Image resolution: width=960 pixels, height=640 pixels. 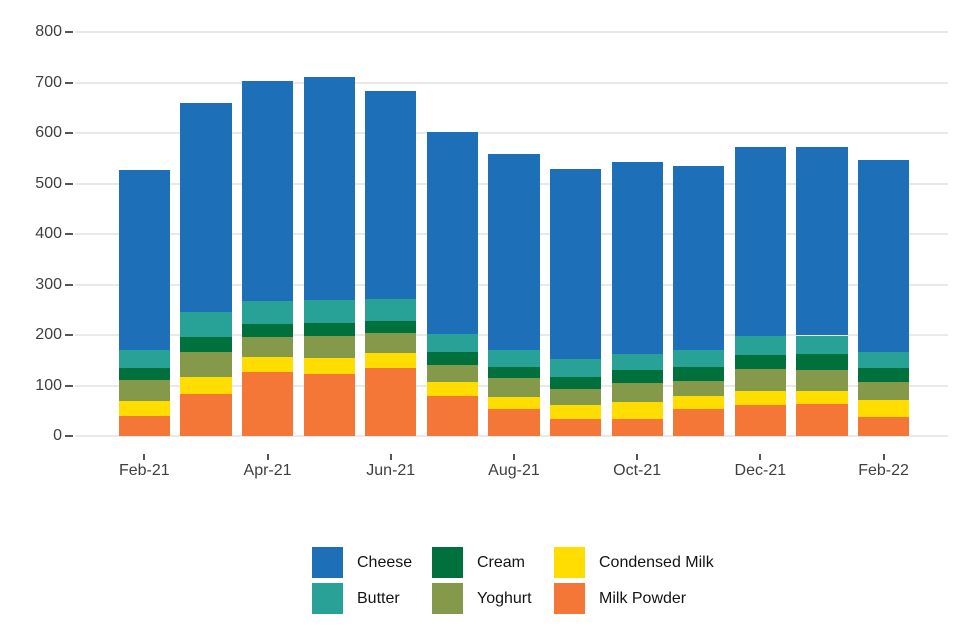 I want to click on y-axis-tick-label: 0, so click(x=57, y=435).